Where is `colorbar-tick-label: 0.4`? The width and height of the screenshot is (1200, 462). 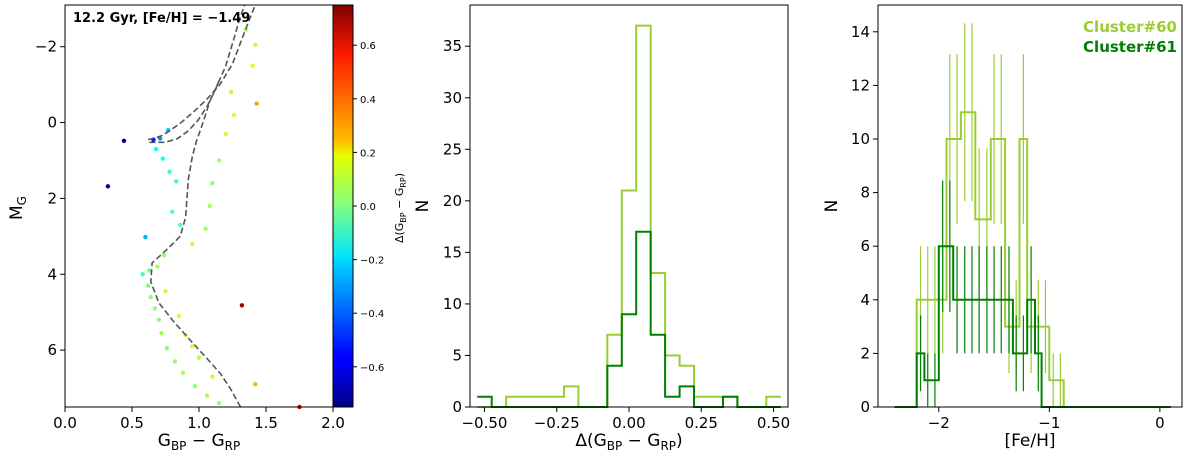 colorbar-tick-label: 0.4 is located at coordinates (368, 100).